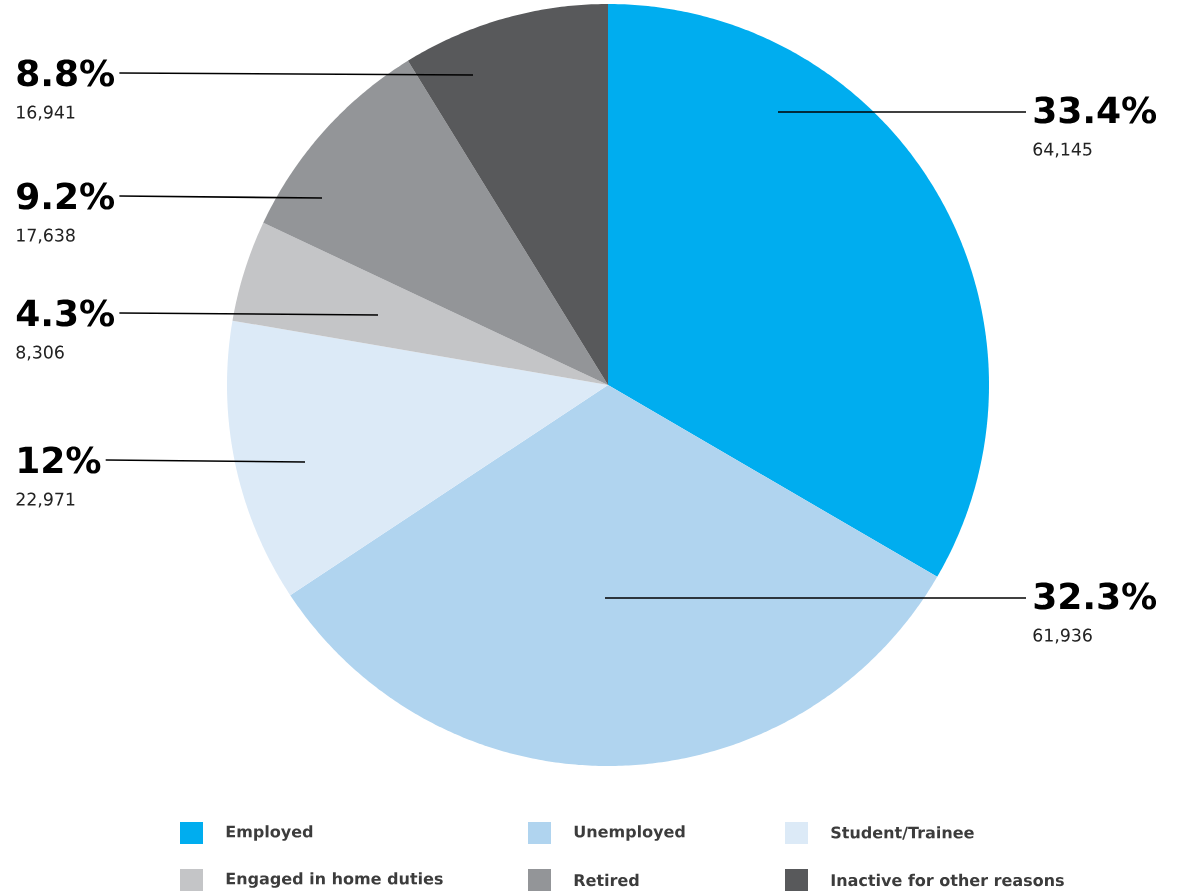 The width and height of the screenshot is (1204, 892). Describe the element at coordinates (269, 833) in the screenshot. I see `legend-label: Employed` at that location.